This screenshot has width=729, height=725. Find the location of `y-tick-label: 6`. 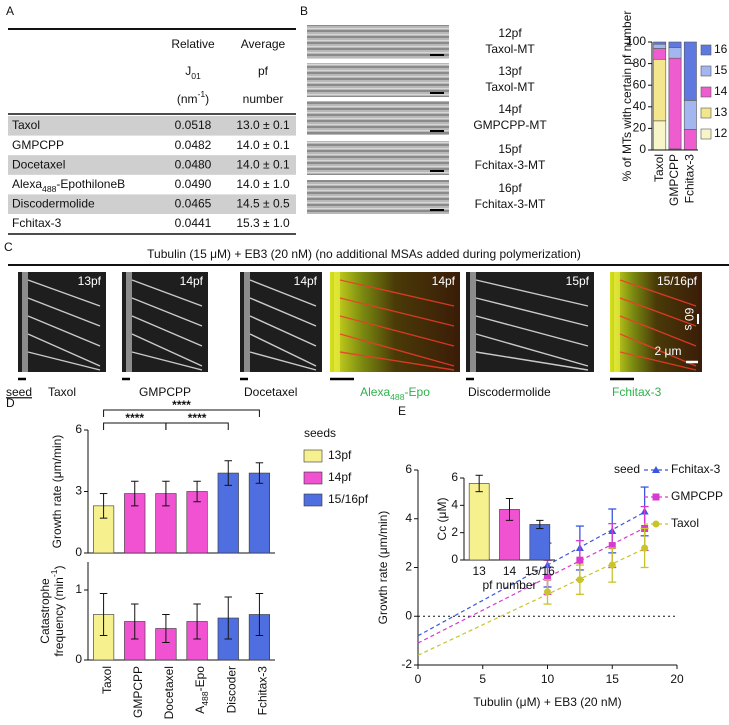

y-tick-label: 6 is located at coordinates (408, 469).